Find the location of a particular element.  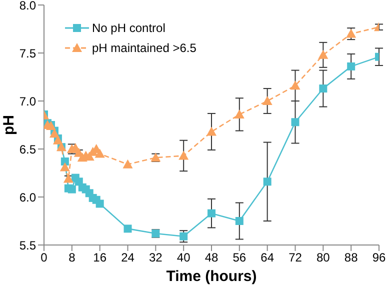

x-tick-label: 48 is located at coordinates (211, 257).